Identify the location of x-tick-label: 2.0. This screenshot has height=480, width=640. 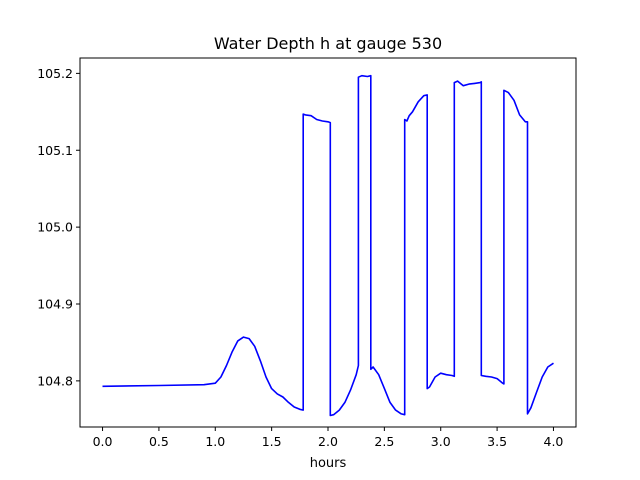
(328, 441).